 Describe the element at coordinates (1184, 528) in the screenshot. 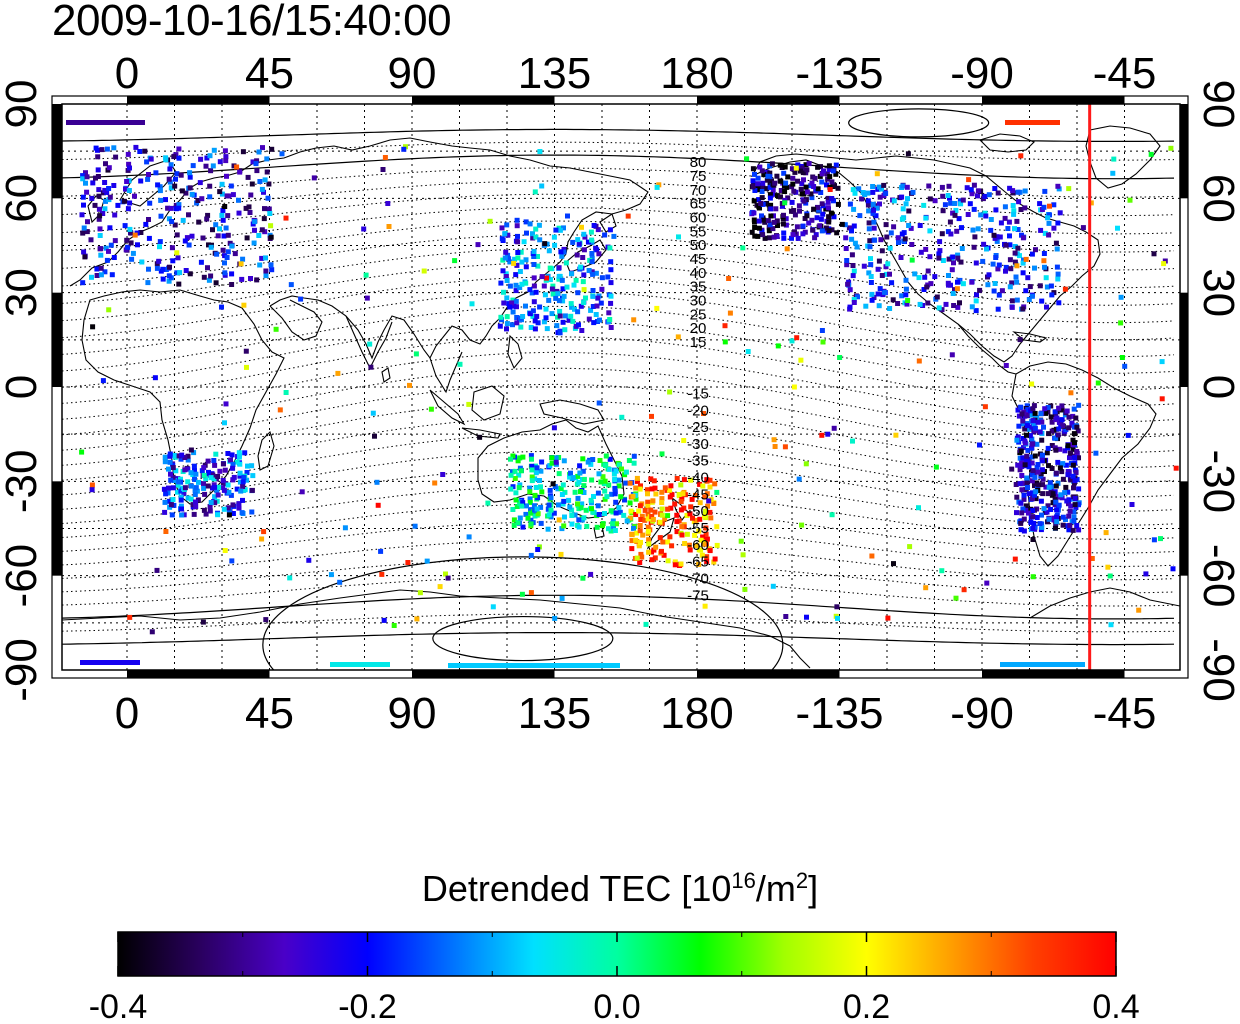

I see `border-bar-right` at that location.